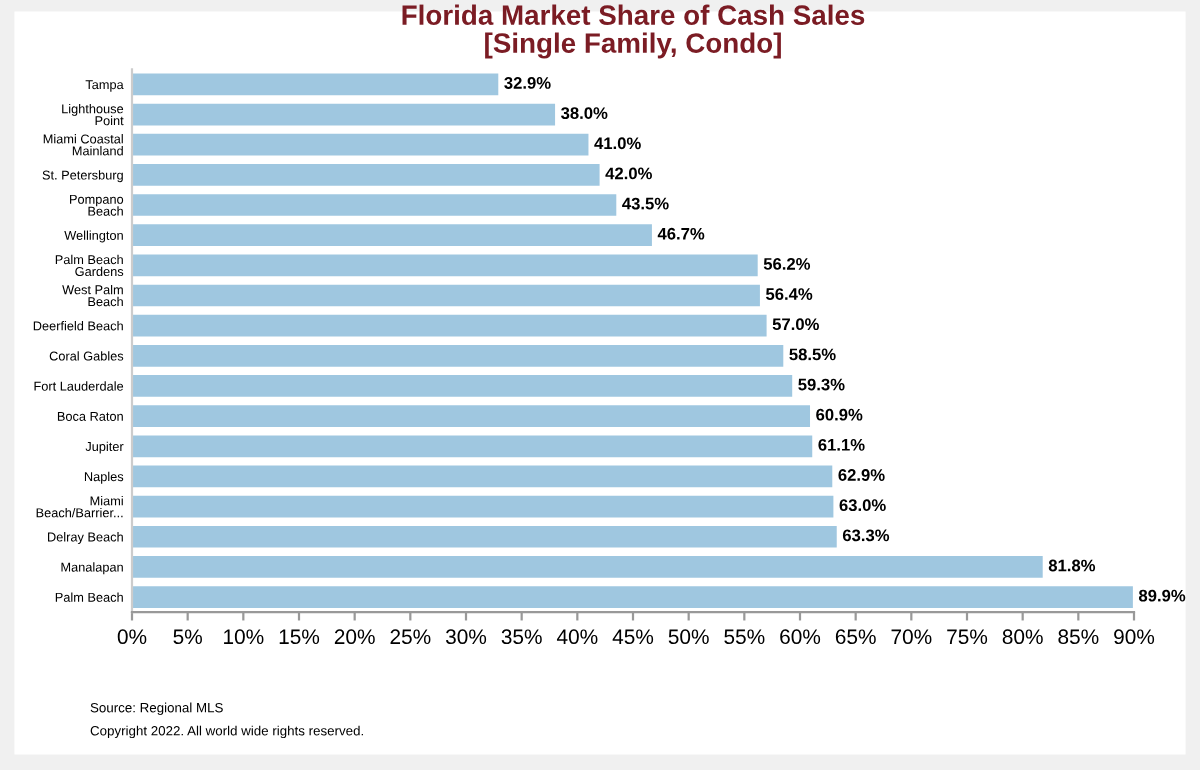 This screenshot has width=1200, height=770. I want to click on data-label: 32.9%, so click(527, 83).